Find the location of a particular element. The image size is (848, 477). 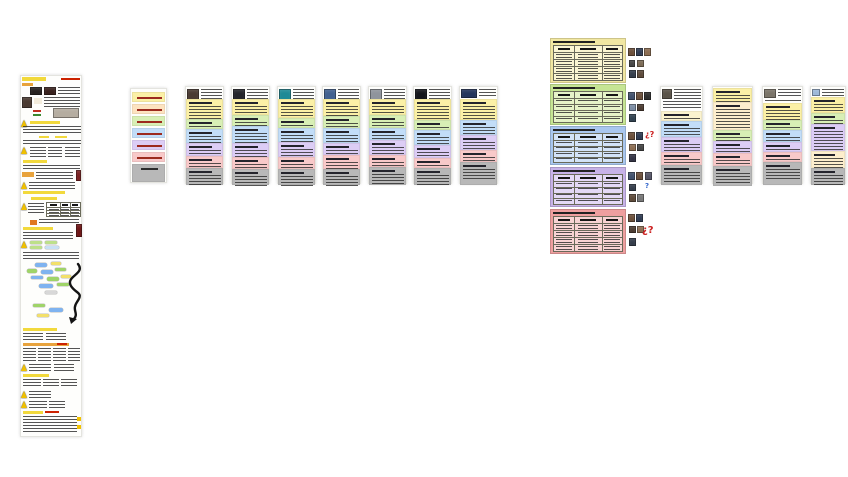

section-purple is located at coordinates (782, 147).